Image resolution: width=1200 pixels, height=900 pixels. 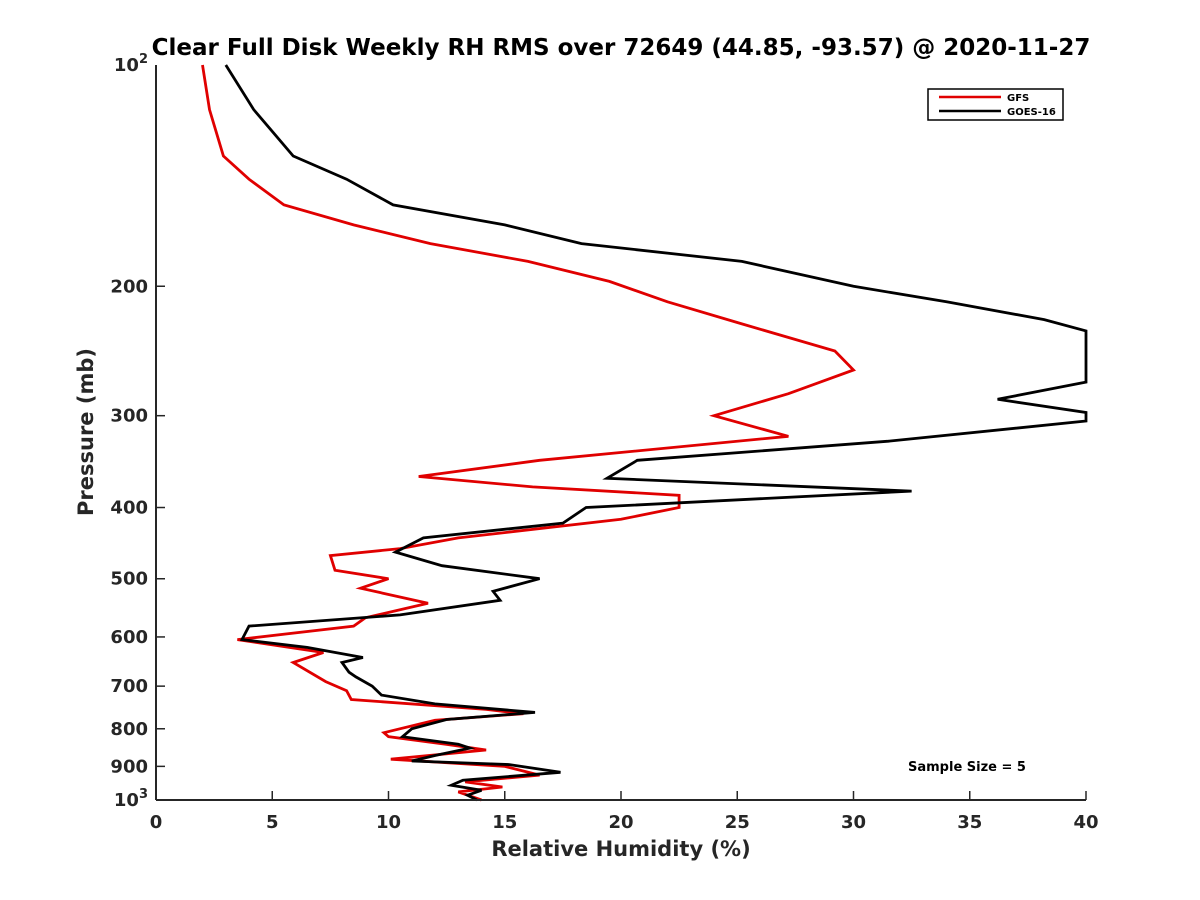 I want to click on x-axis-label: Relative Humidity (%), so click(x=620, y=849).